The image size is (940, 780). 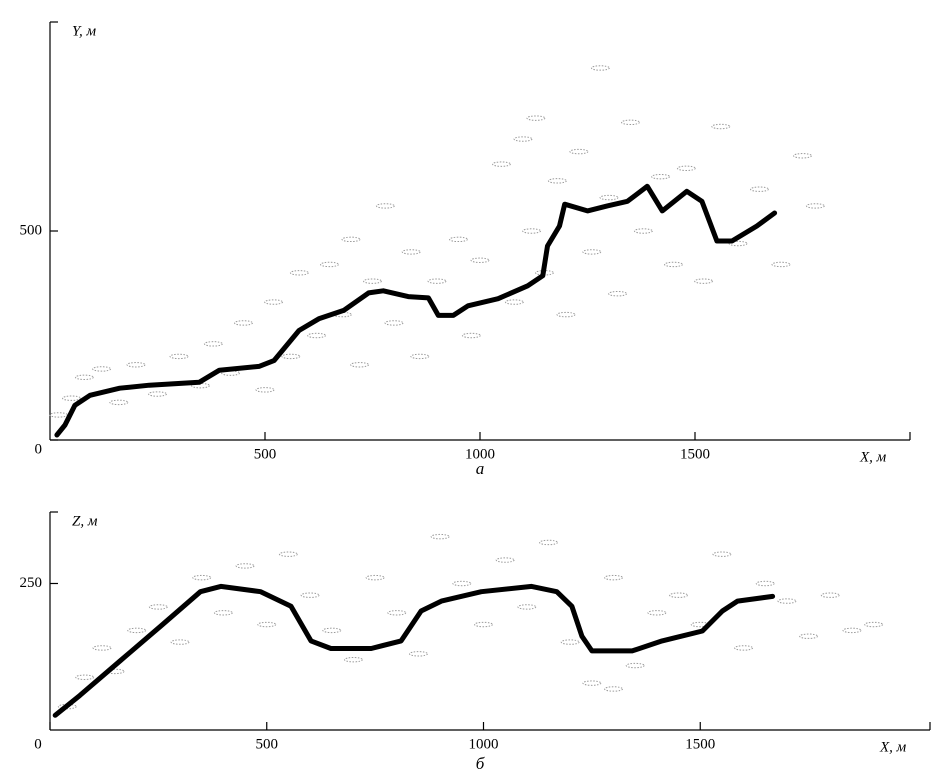 What do you see at coordinates (84, 31) in the screenshot?
I see `y-axis-label: Y, м` at bounding box center [84, 31].